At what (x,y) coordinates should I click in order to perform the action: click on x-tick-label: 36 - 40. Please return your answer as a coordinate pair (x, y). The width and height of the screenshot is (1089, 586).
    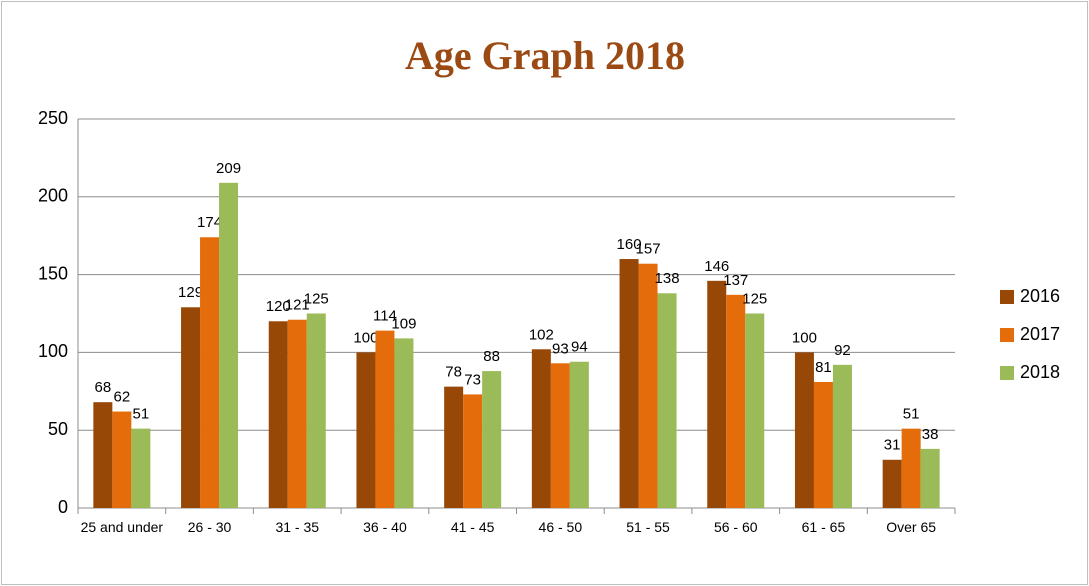
    Looking at the image, I should click on (385, 527).